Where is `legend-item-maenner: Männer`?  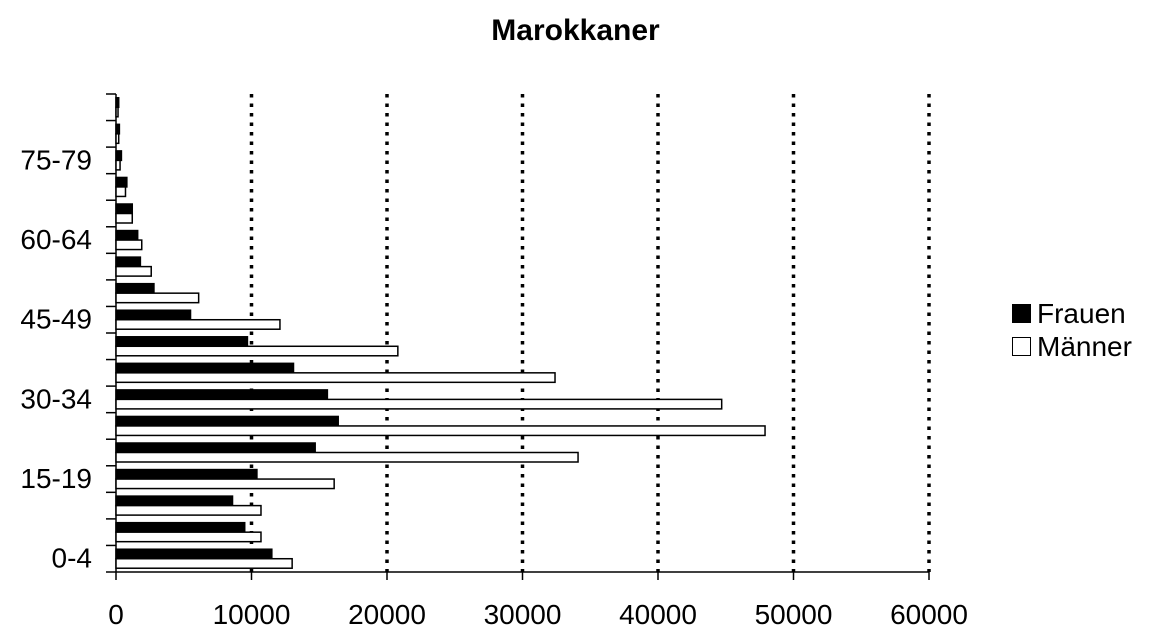
legend-item-maenner: Männer is located at coordinates (1072, 346).